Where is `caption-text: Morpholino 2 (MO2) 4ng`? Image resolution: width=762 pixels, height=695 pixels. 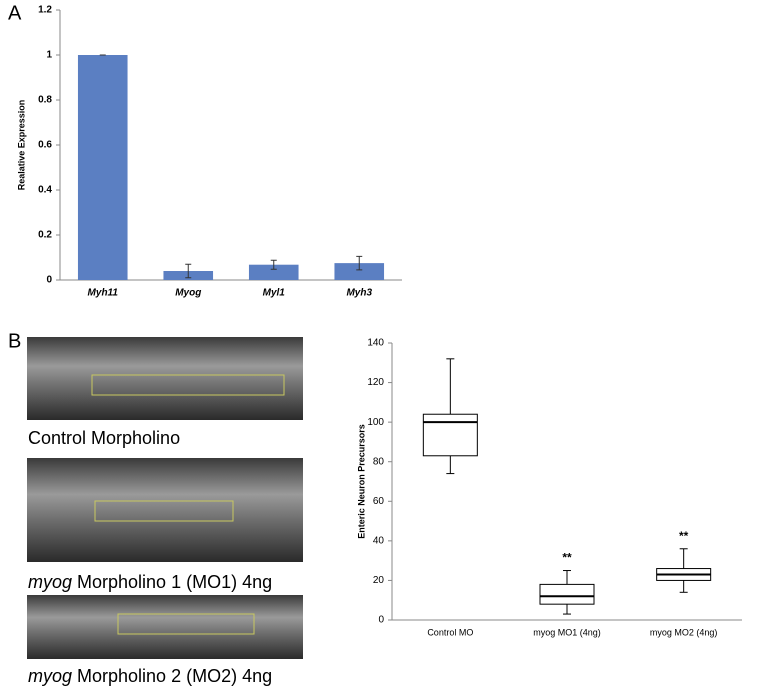 caption-text: Morpholino 2 (MO2) 4ng is located at coordinates (172, 676).